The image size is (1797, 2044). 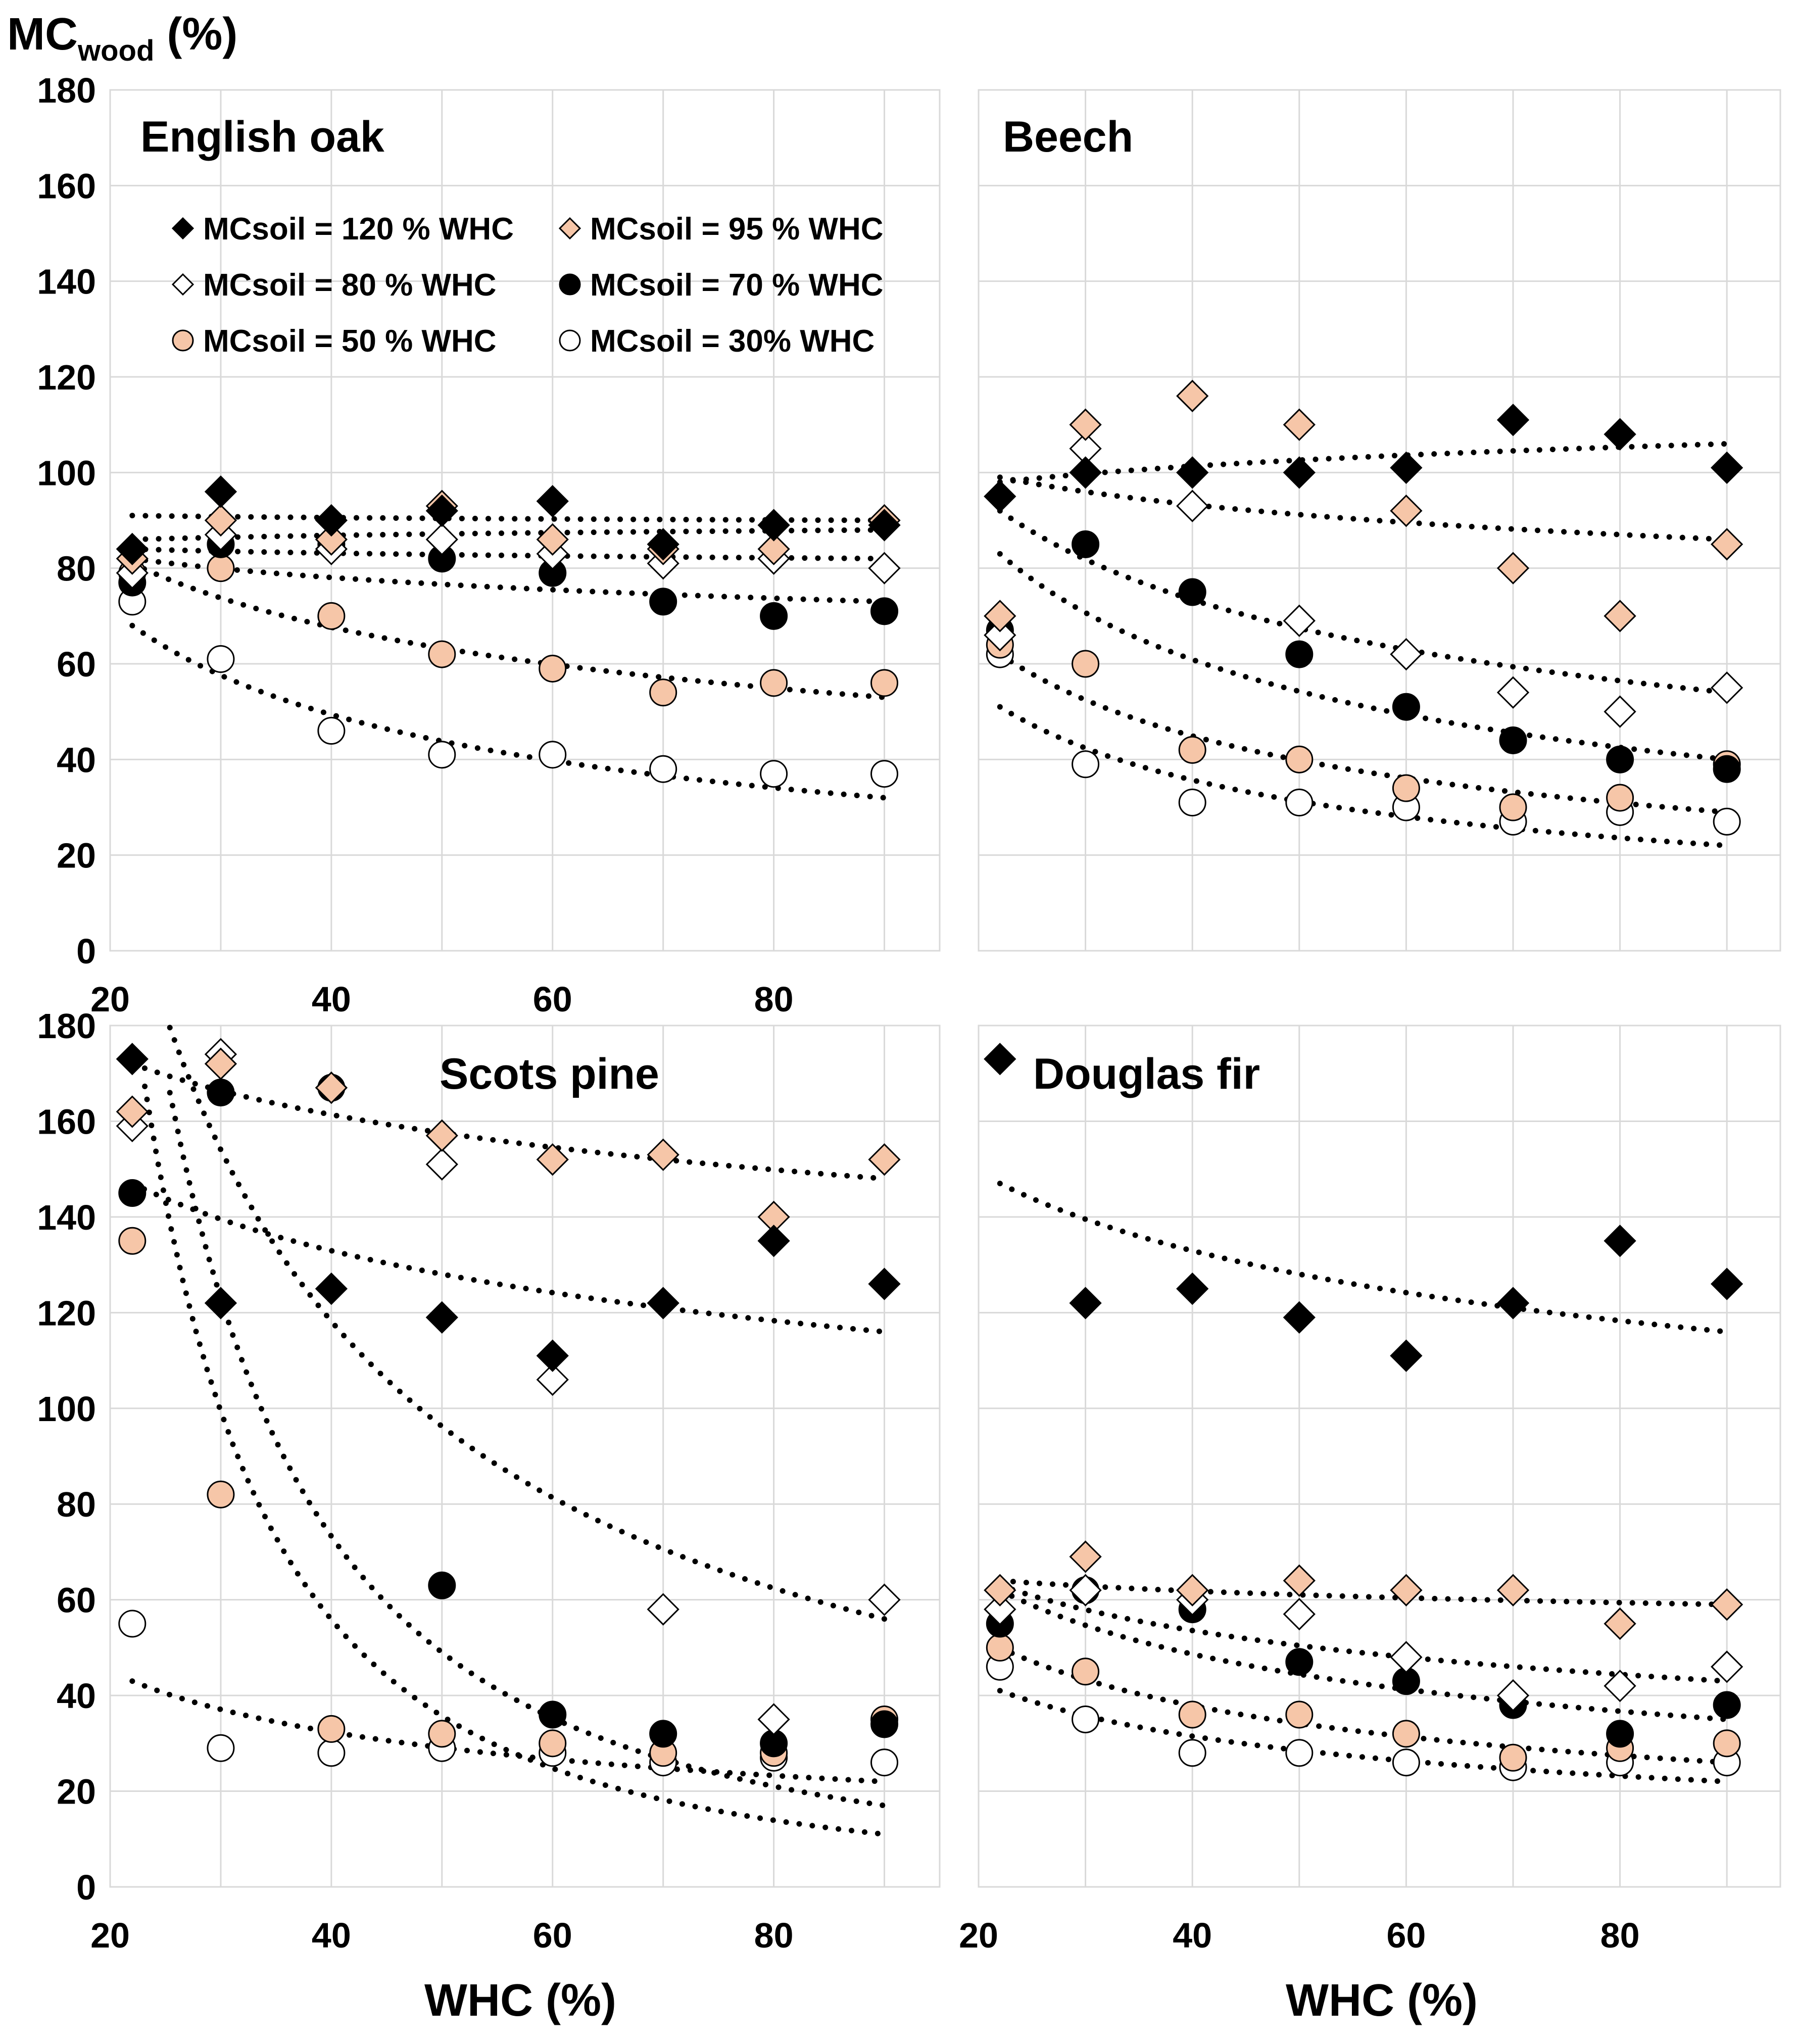 I want to click on panel-title: English oak, so click(x=262, y=137).